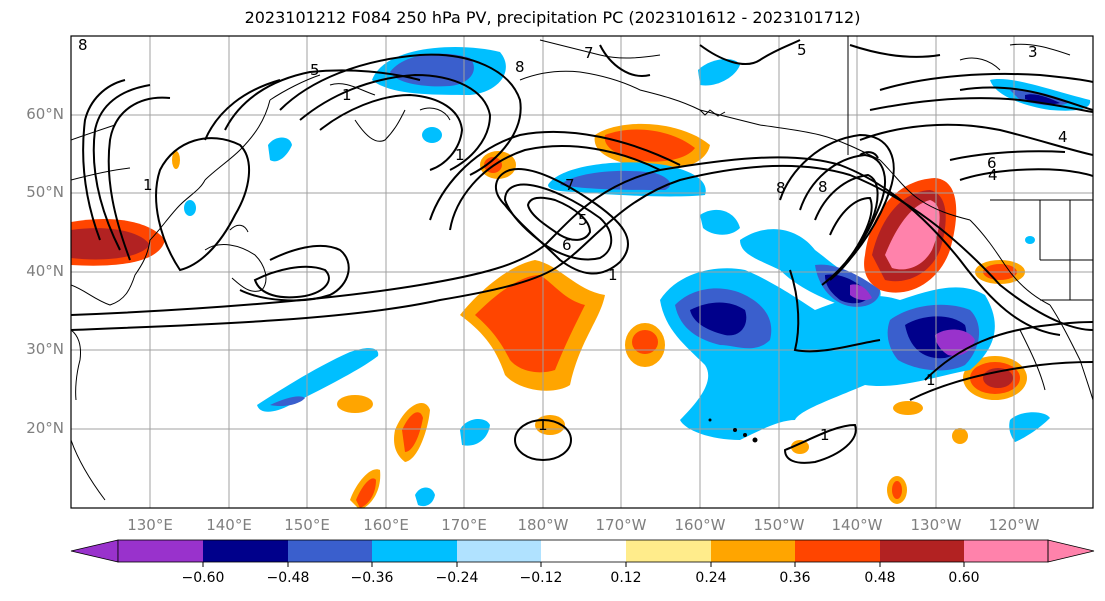 This screenshot has width=1105, height=601. Describe the element at coordinates (45, 428) in the screenshot. I see `lat-label-20n: 20°N` at that location.